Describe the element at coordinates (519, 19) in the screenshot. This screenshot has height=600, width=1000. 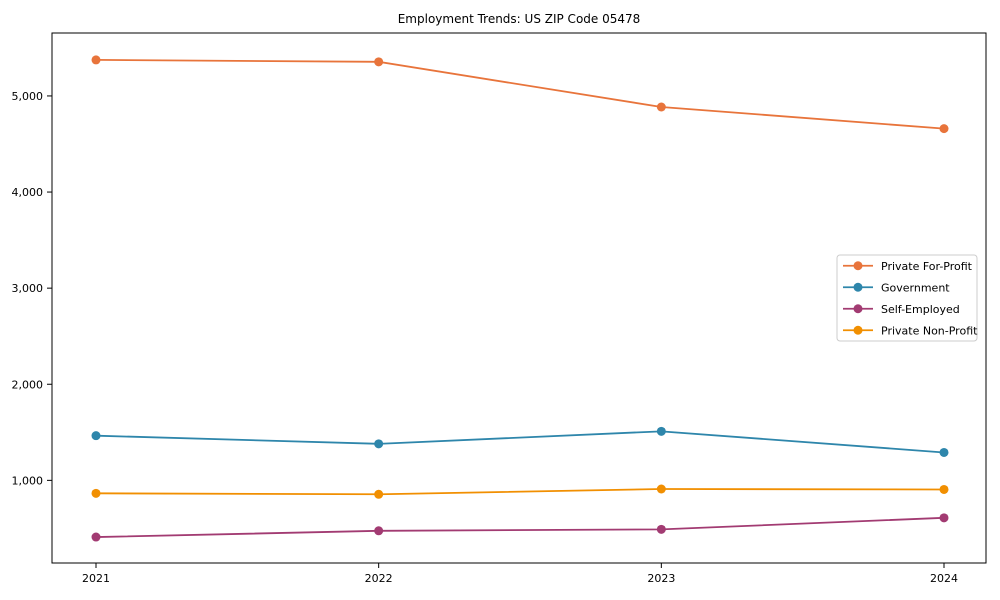
I see `chart-title: Employment Trends: US ZIP Code 05478` at that location.